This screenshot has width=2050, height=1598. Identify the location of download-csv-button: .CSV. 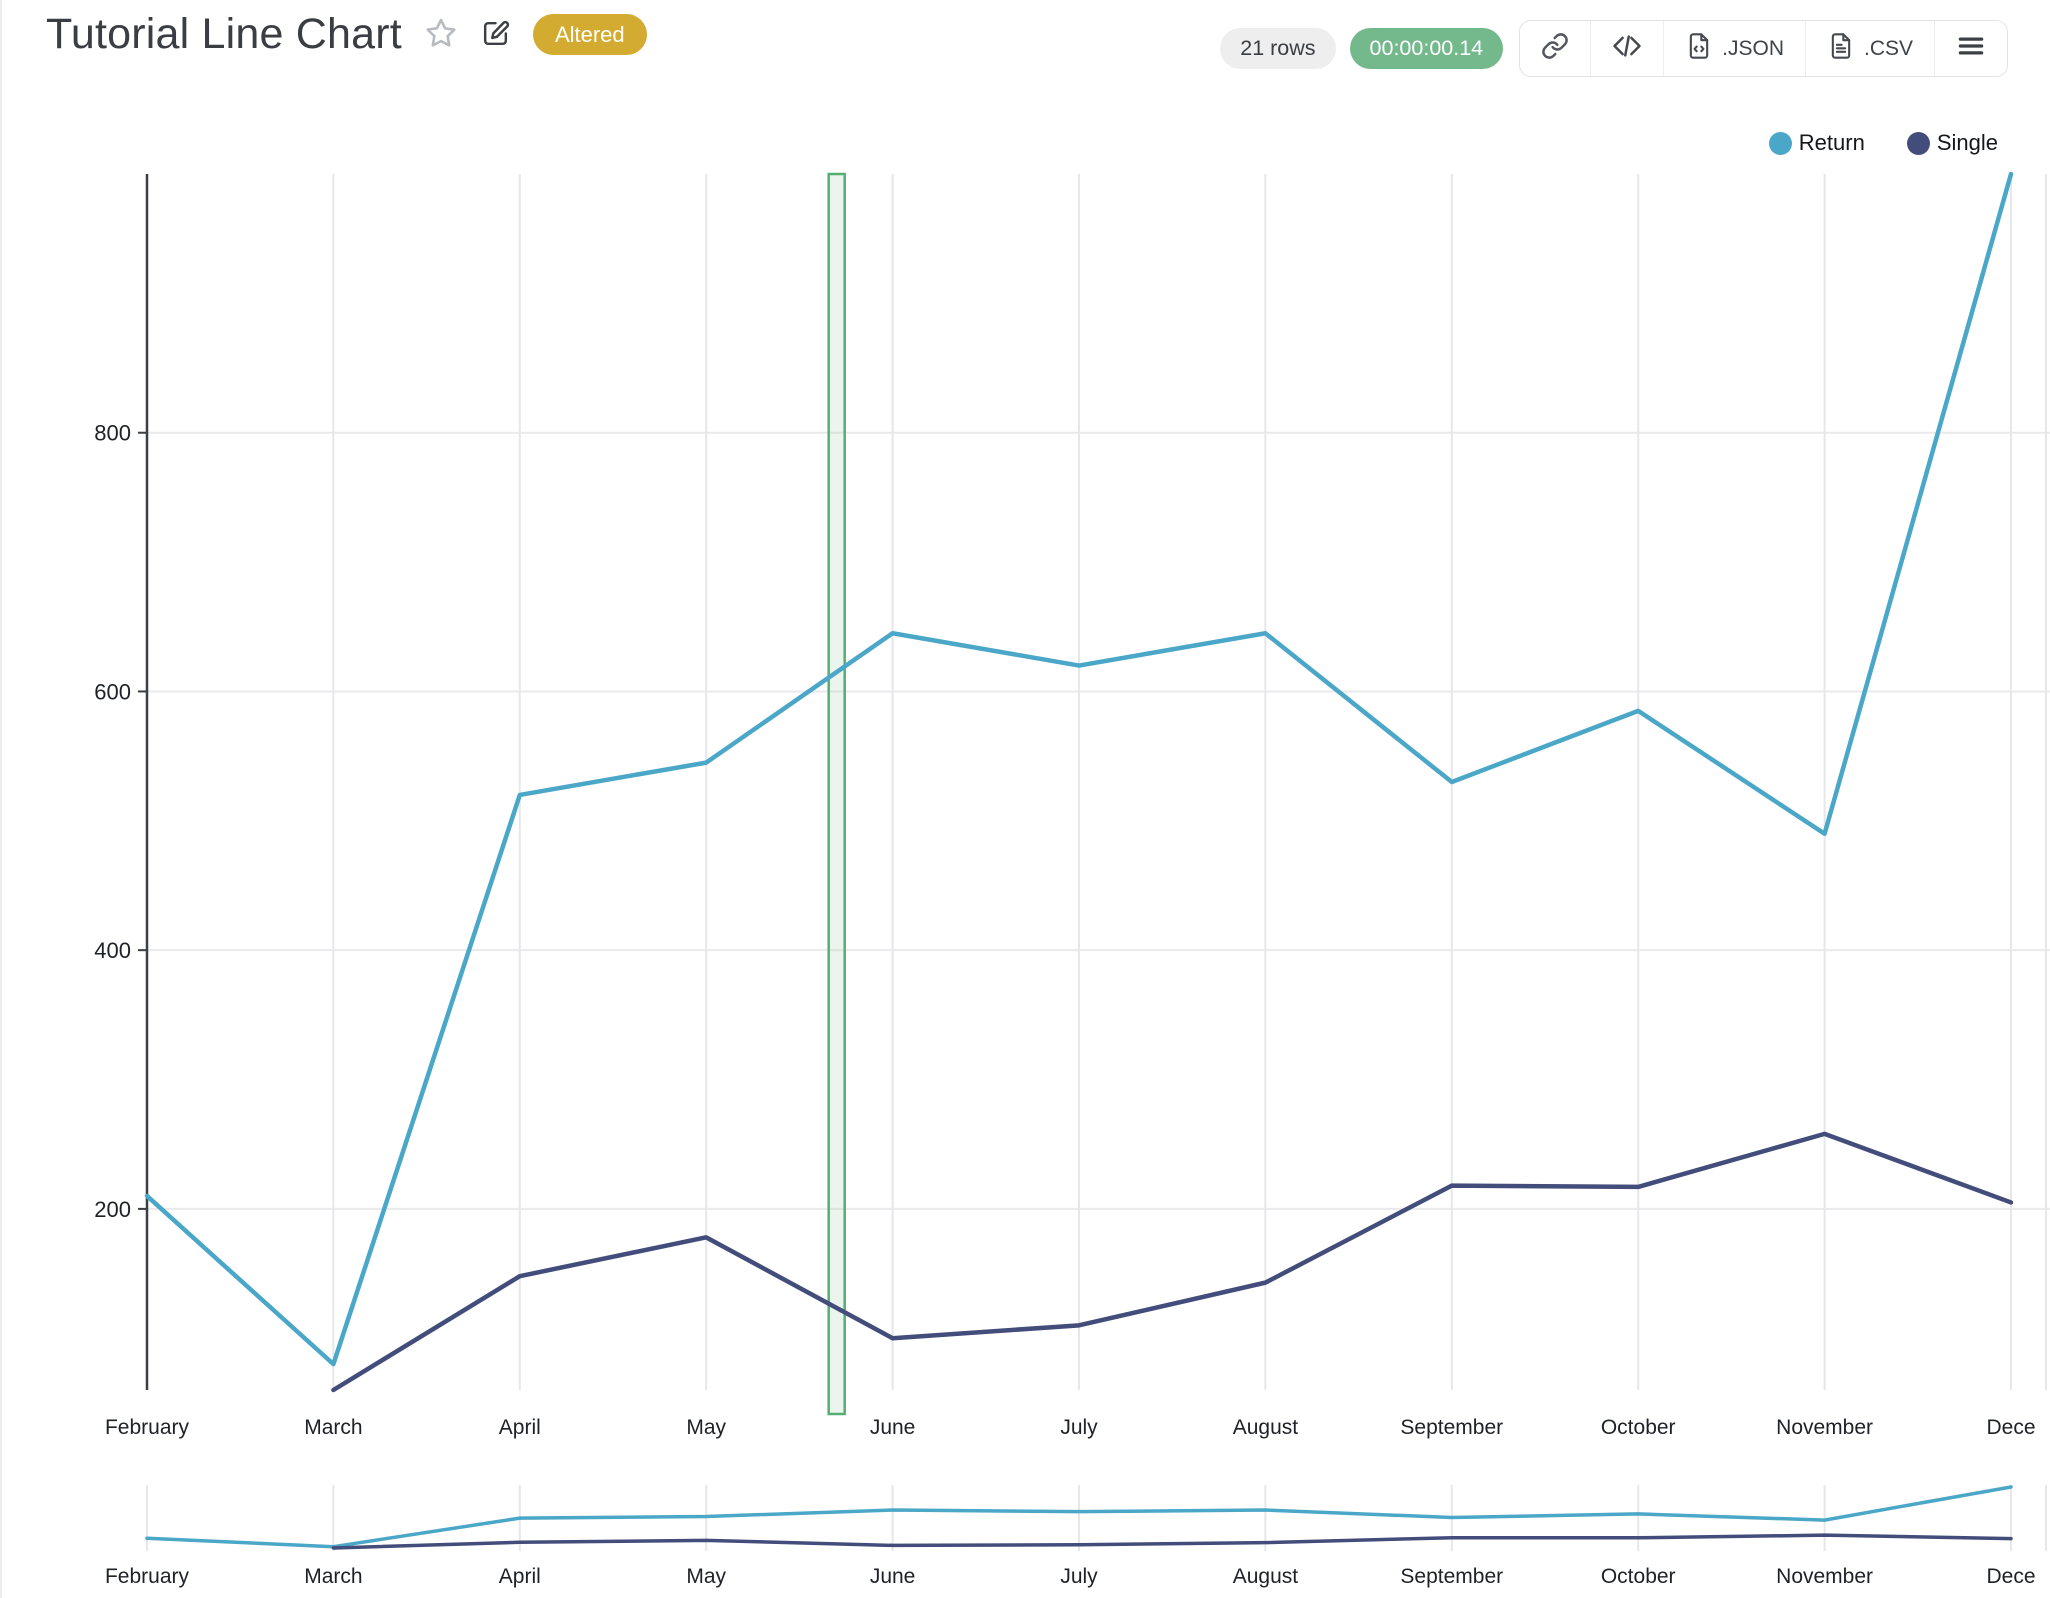
(1869, 48).